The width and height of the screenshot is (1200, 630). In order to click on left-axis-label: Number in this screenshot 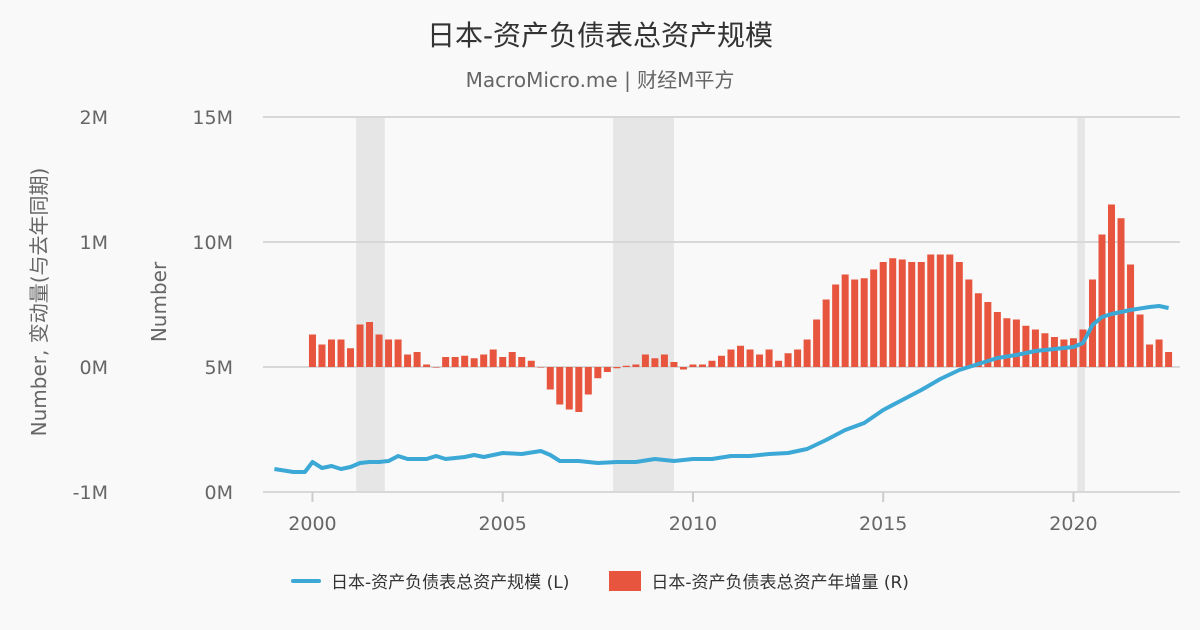, I will do `click(159, 301)`.